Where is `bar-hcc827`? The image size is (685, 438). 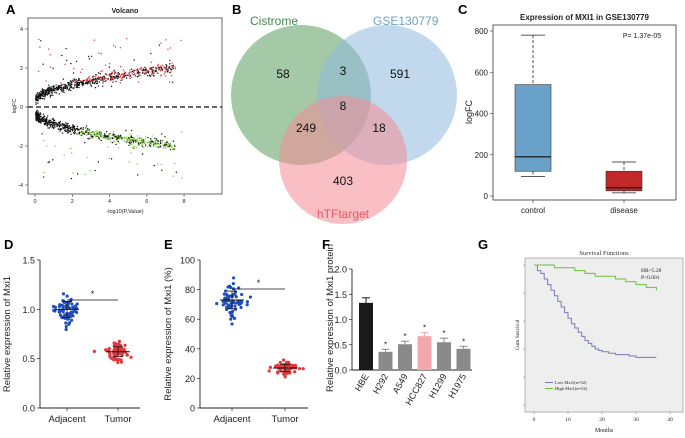
bar-hcc827 is located at coordinates (424, 353).